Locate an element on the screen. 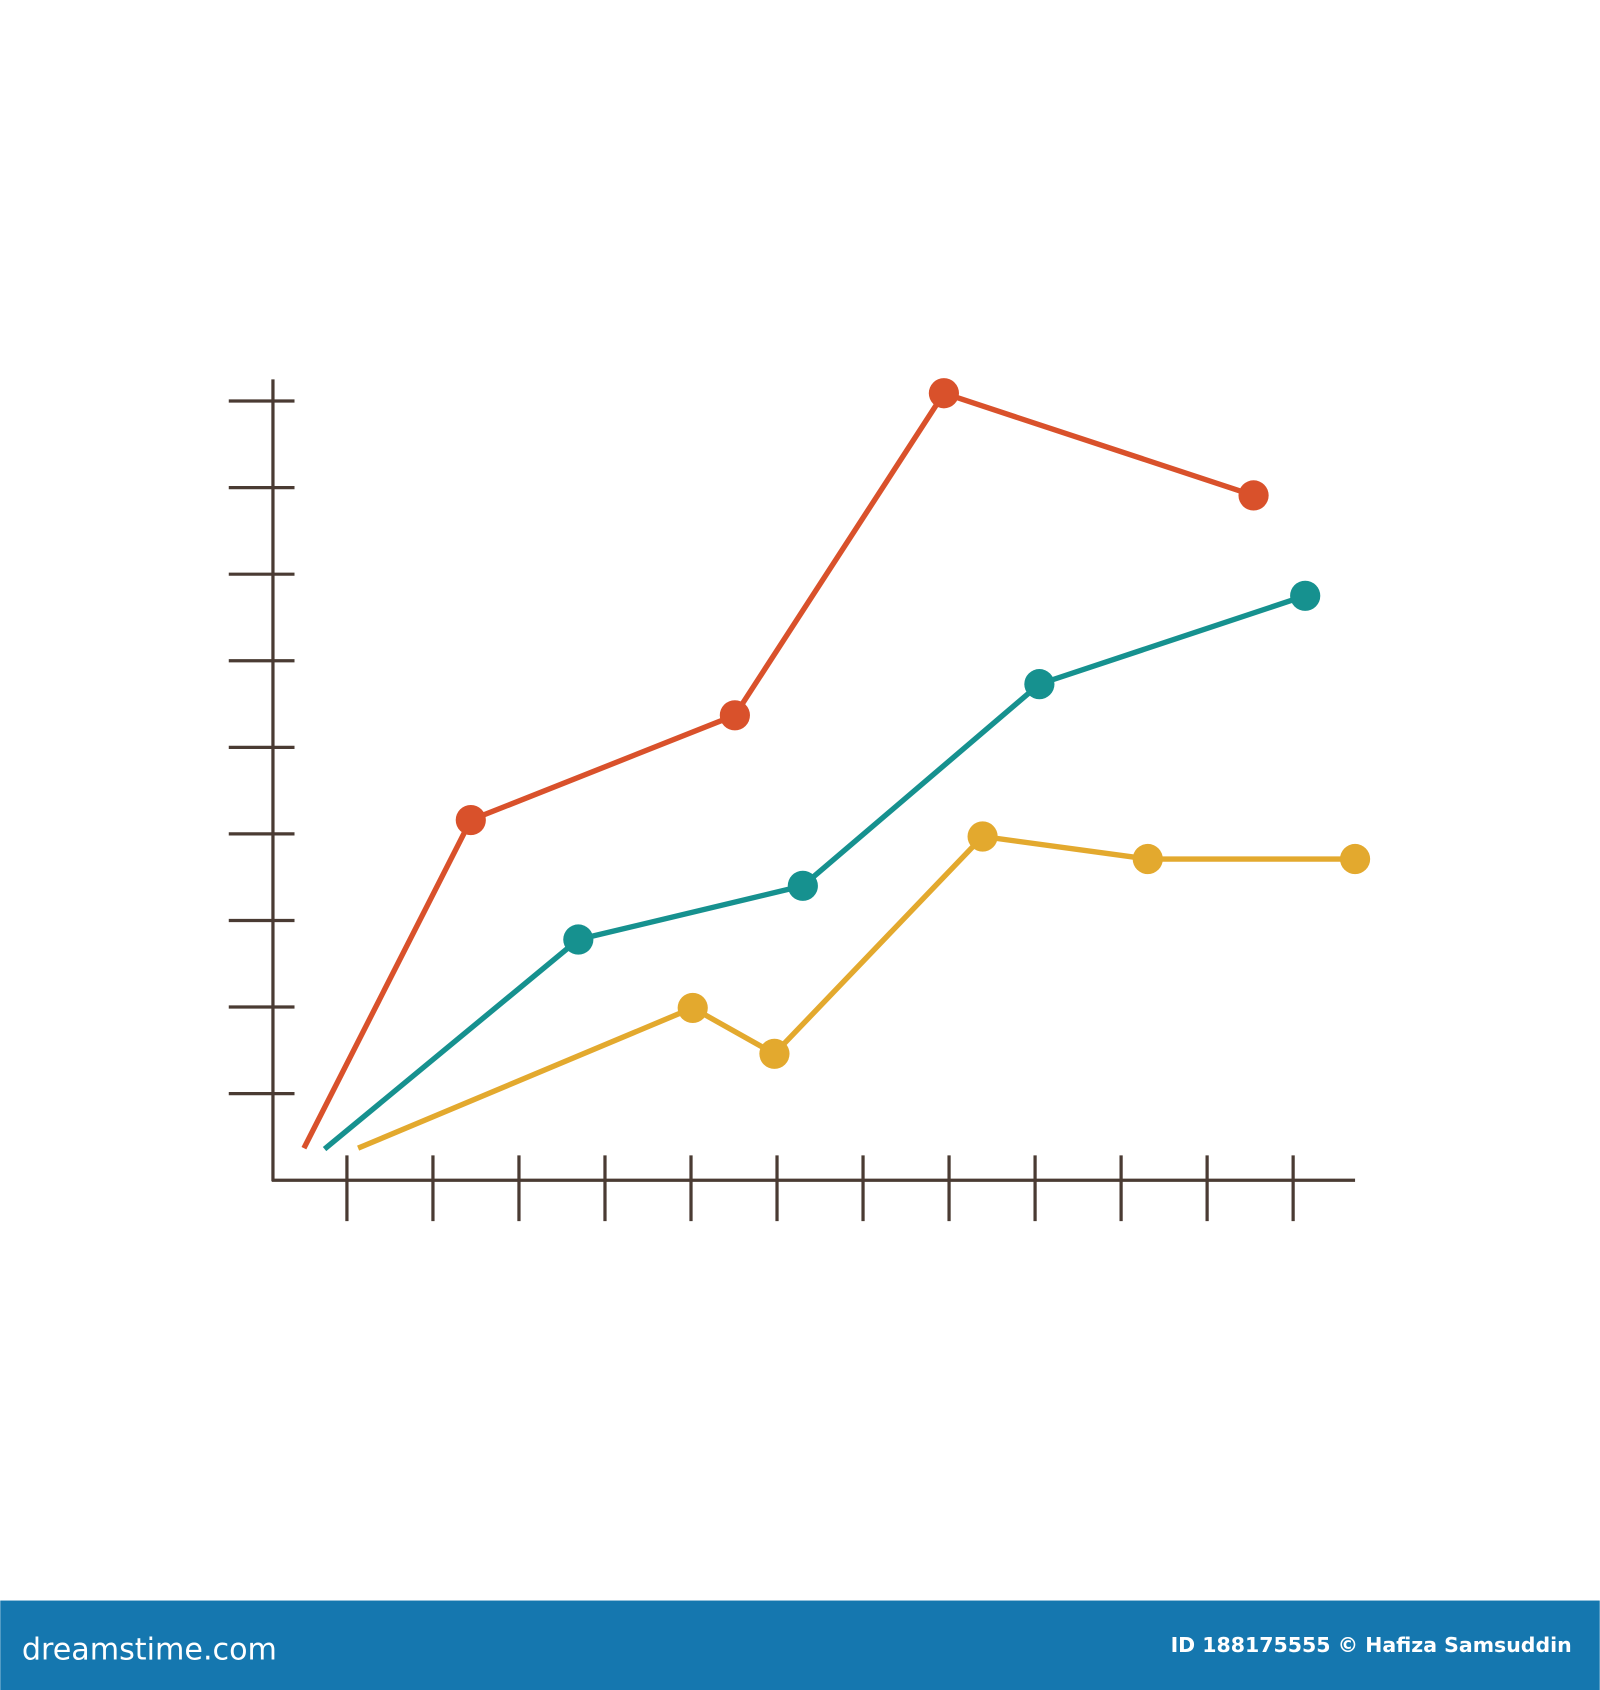 The image size is (1600, 1690). line is located at coordinates (856, 992).